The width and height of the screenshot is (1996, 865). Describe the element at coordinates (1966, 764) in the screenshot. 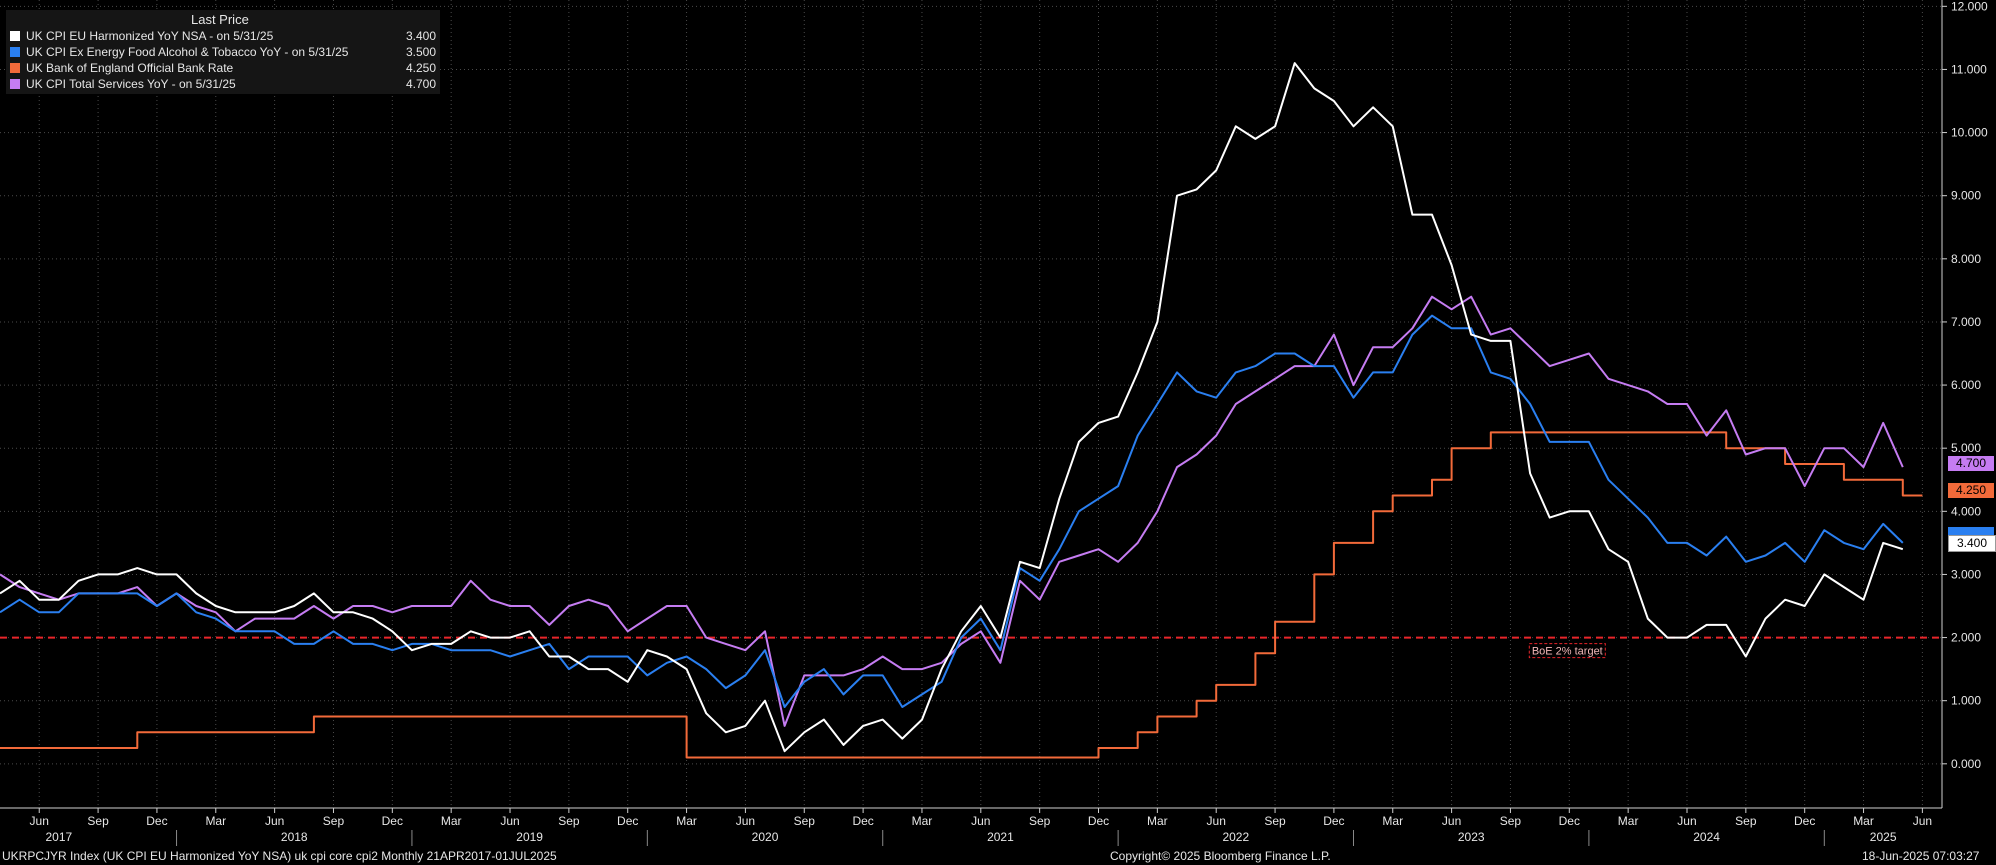

I see `y-tick-label: 0.000` at that location.